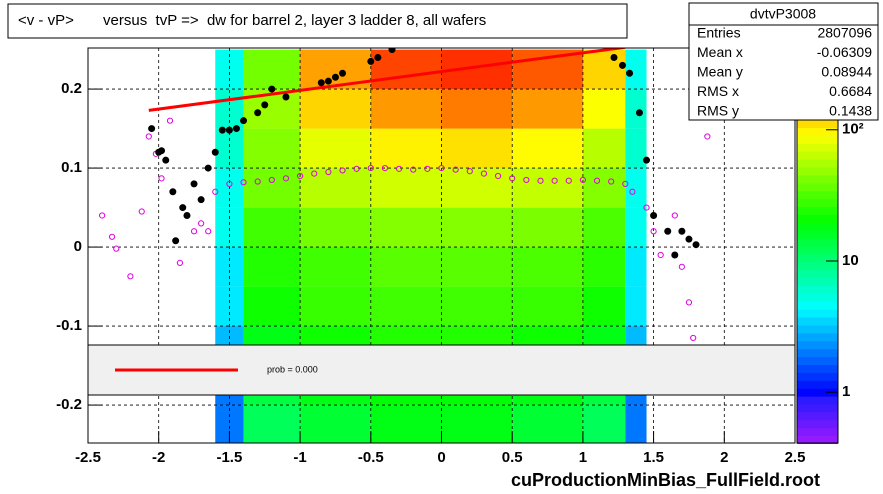 The height and width of the screenshot is (494, 883). What do you see at coordinates (665, 480) in the screenshot?
I see `source-label: cuProductionMinBias_FullField.root` at bounding box center [665, 480].